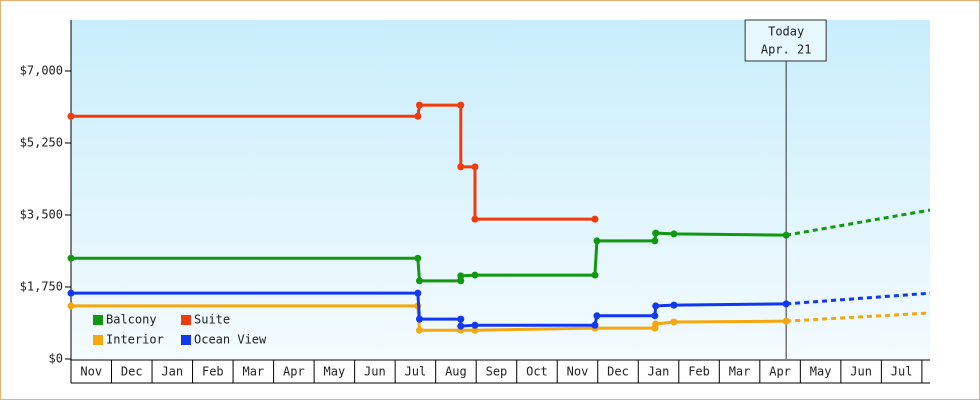 Image resolution: width=980 pixels, height=400 pixels. I want to click on y-tick-label: $1,750, so click(41, 287).